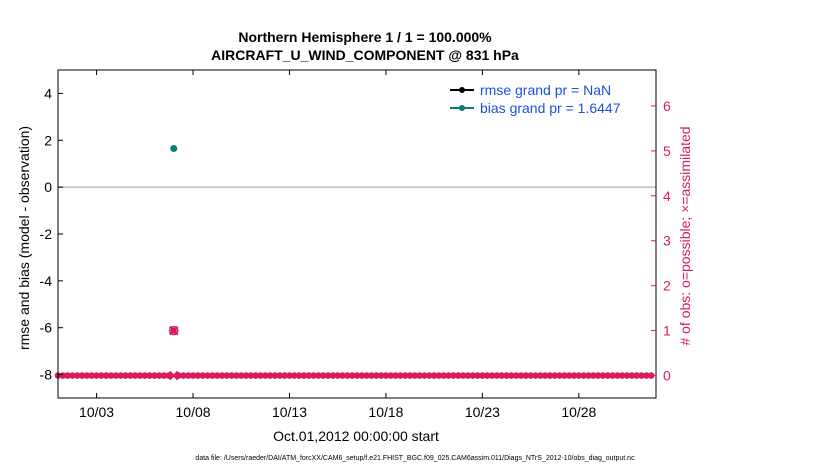  Describe the element at coordinates (667, 286) in the screenshot. I see `y2-tick-label: 2` at that location.